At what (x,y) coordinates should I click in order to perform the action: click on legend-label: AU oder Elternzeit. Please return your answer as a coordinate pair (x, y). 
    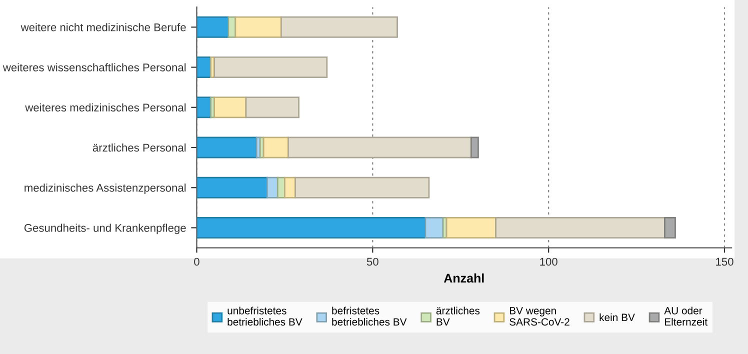
    Looking at the image, I should click on (686, 316).